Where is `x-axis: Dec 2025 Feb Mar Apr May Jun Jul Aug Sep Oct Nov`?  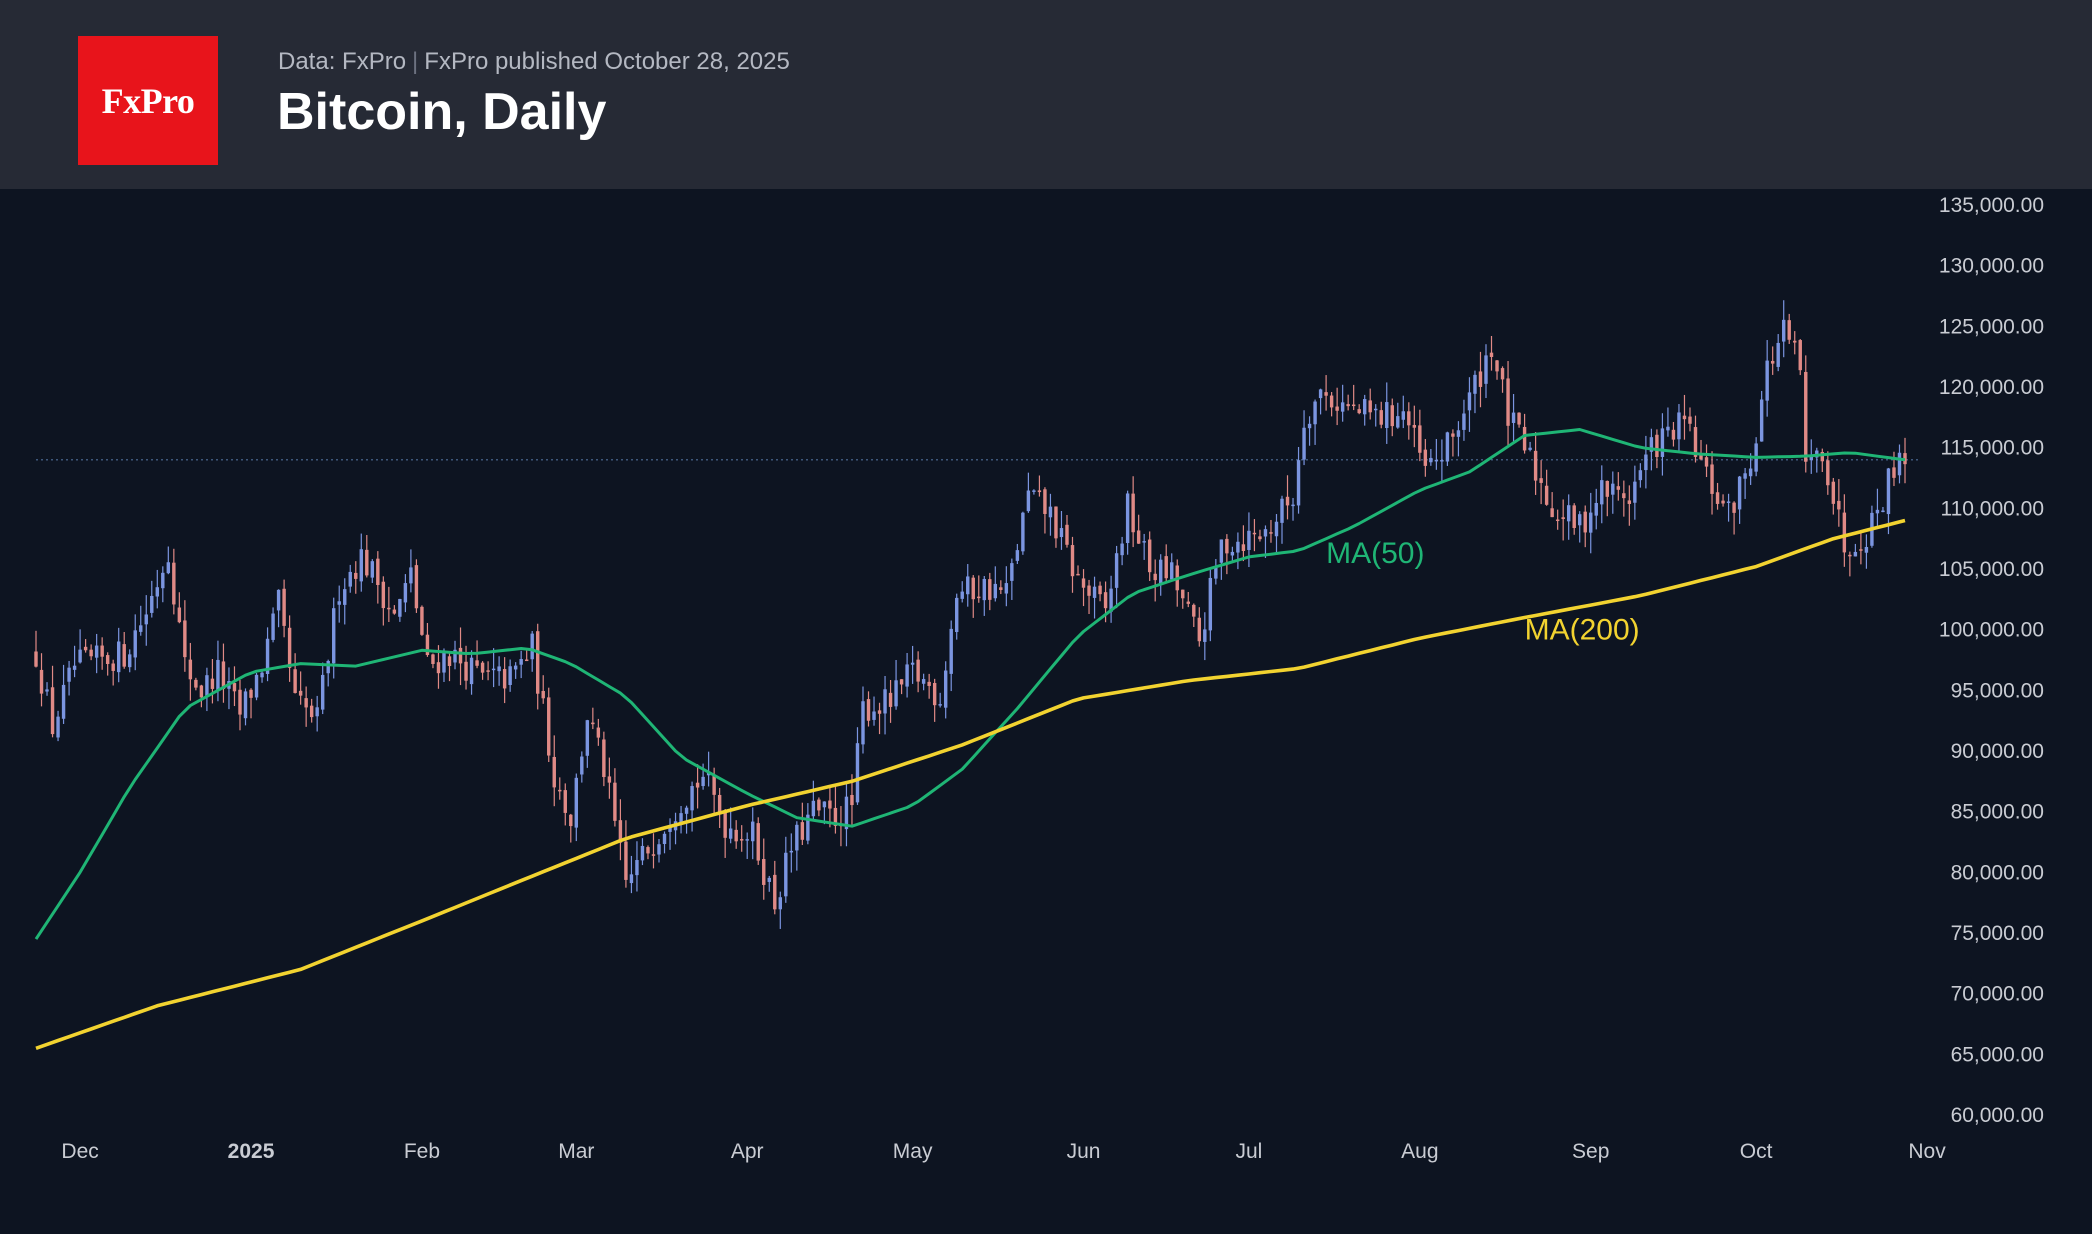 x-axis: Dec 2025 Feb Mar Apr May Jun Jul Aug Sep Oct Nov is located at coordinates (1003, 1151).